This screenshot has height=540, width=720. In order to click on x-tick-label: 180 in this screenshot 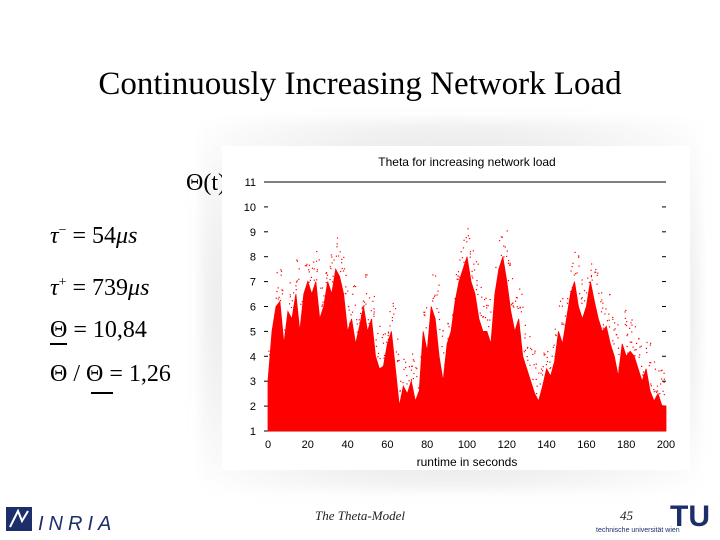, I will do `click(626, 445)`.